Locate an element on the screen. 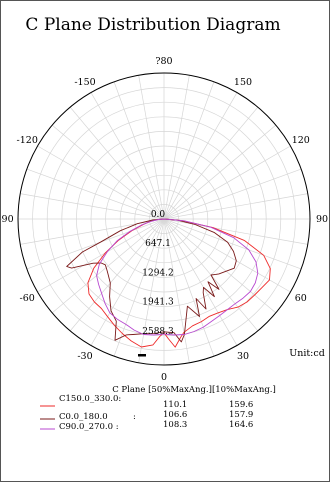 The height and width of the screenshot is (483, 331). angle-label: -120 is located at coordinates (27, 140).